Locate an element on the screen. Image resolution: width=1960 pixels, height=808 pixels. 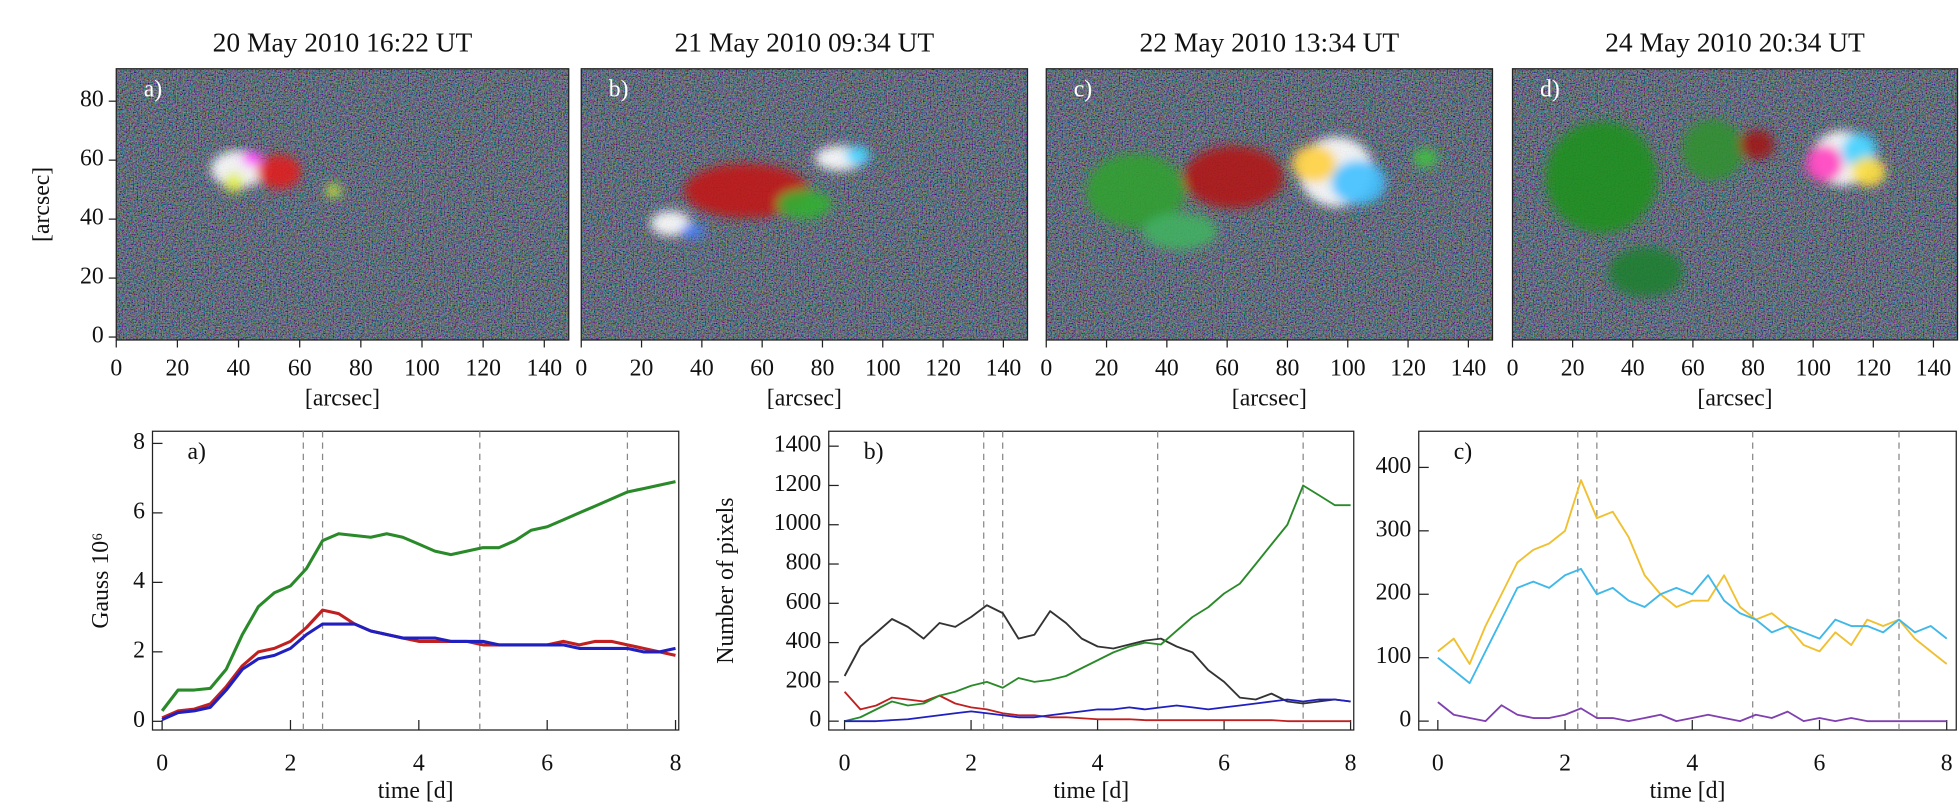
image-title: 24 May 2010 20:34 UT is located at coordinates (1735, 41).